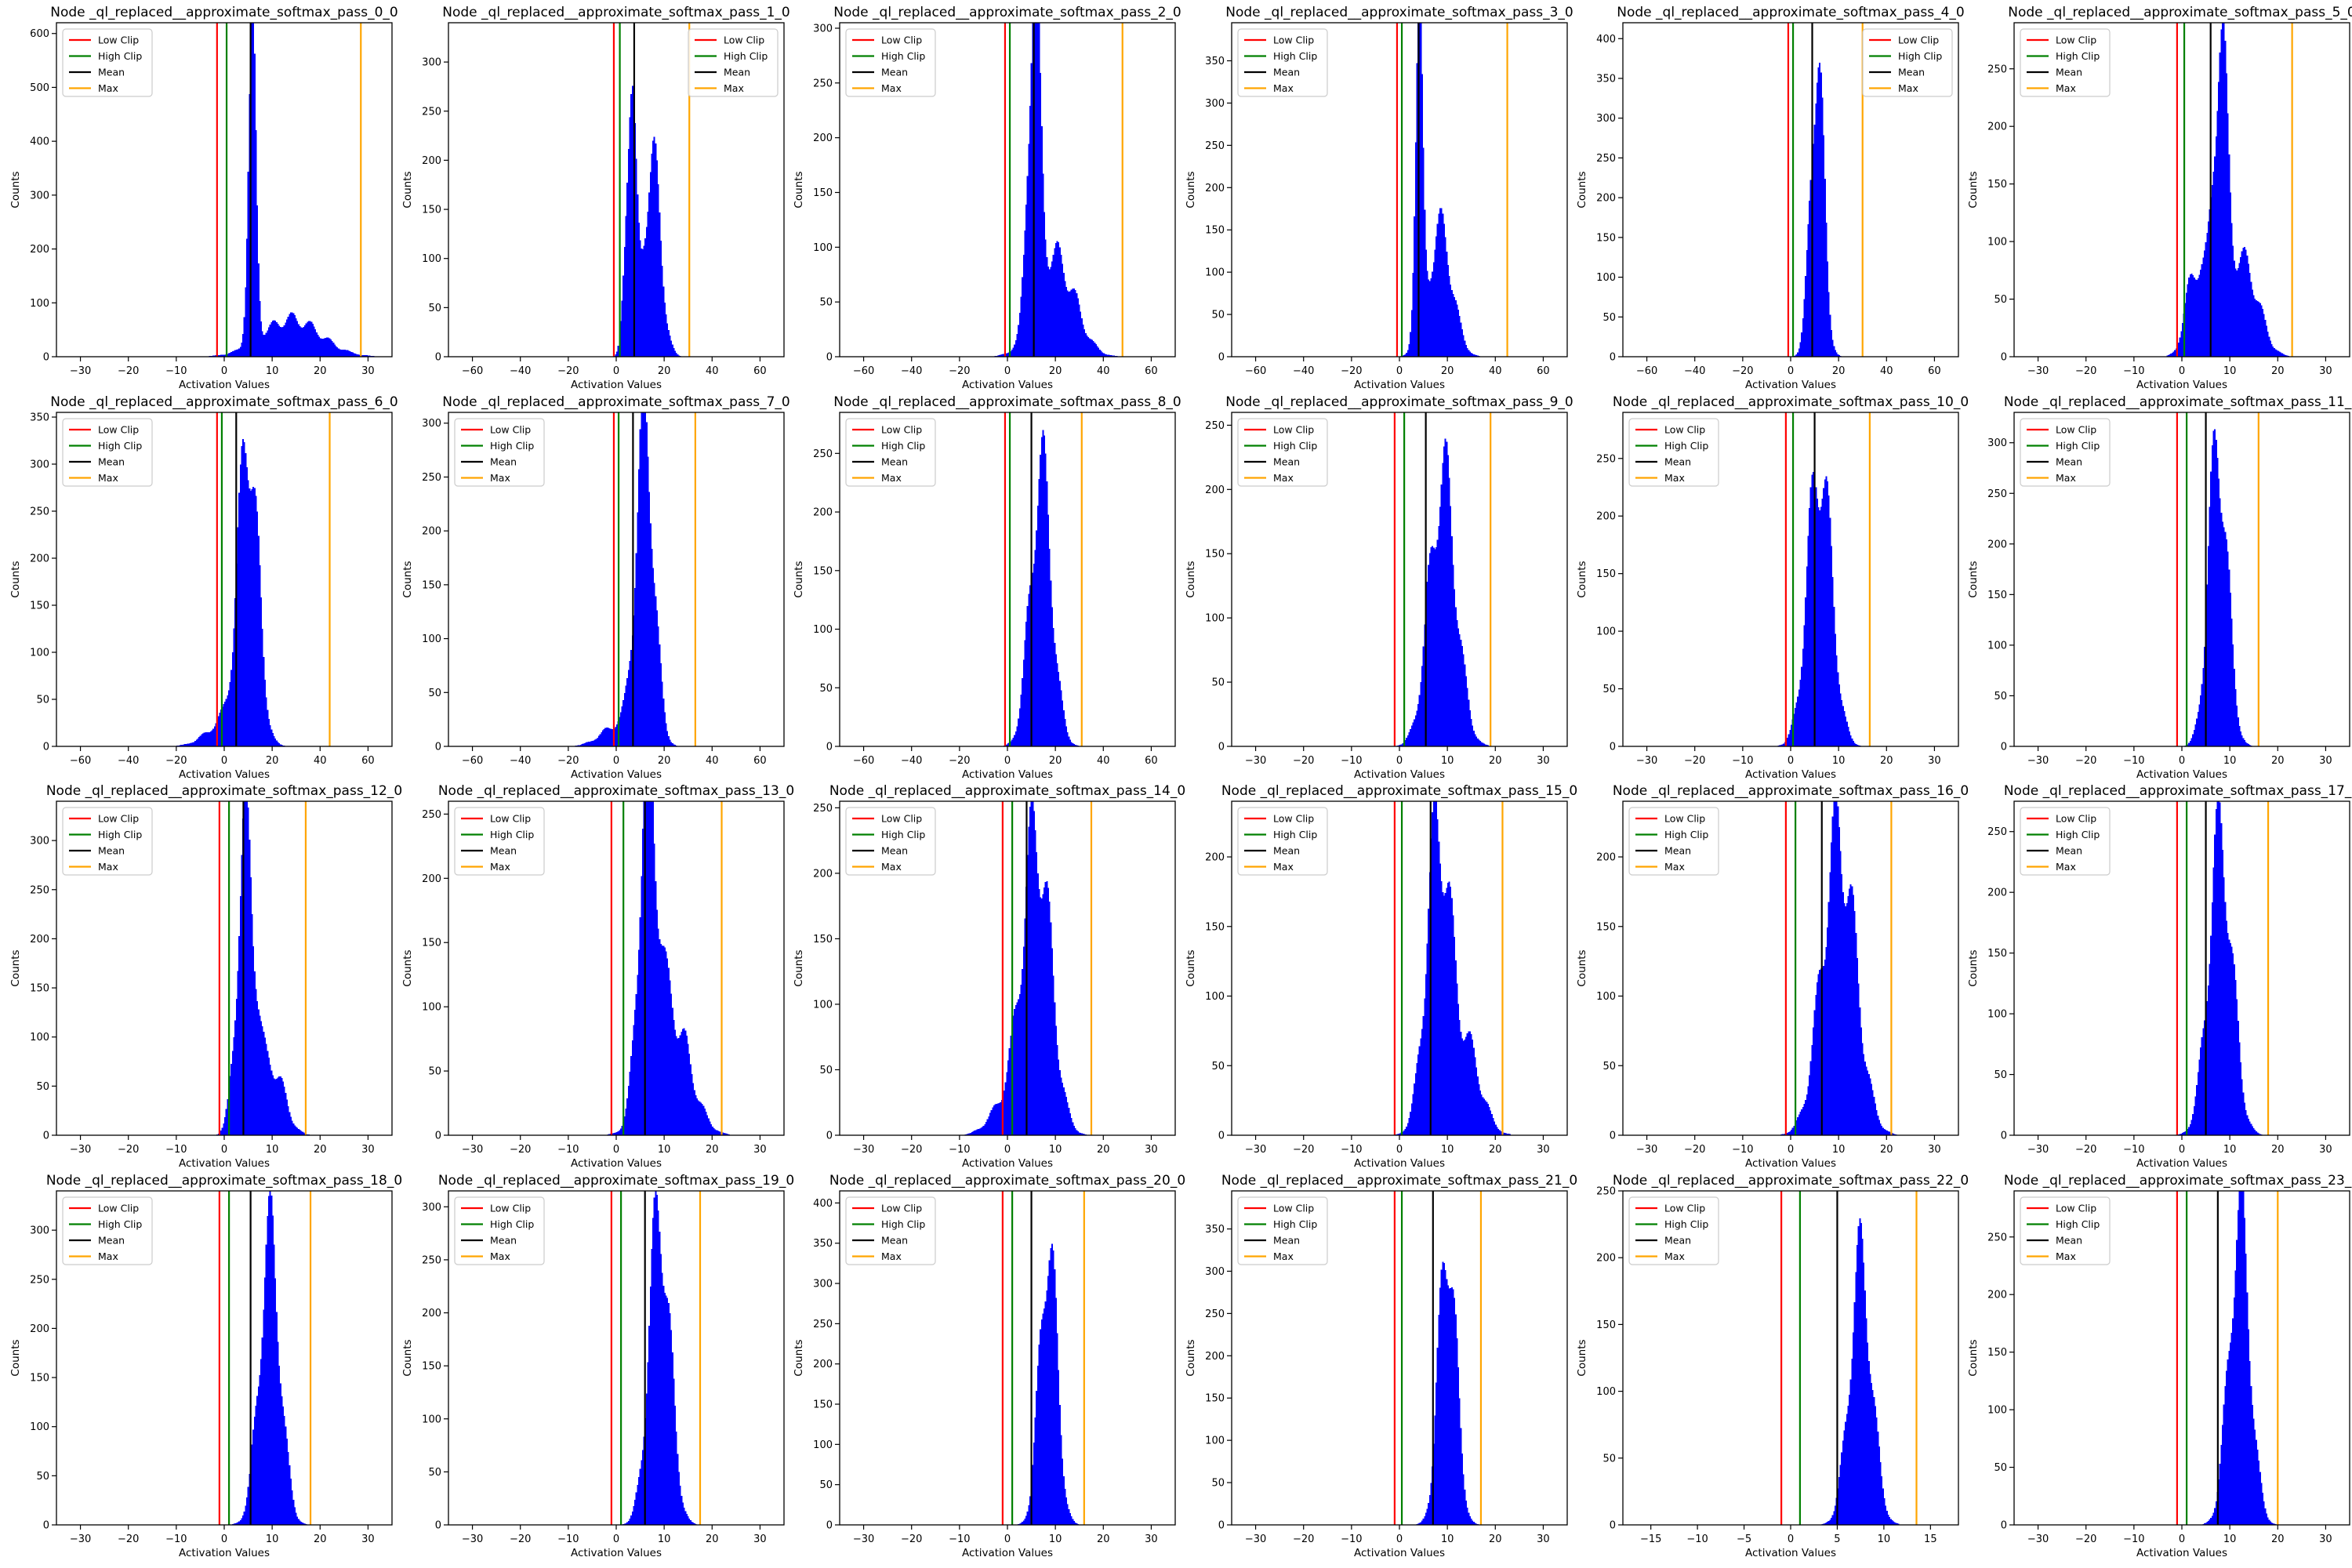  I want to click on x-tick-label: −20, so click(2085, 1150).